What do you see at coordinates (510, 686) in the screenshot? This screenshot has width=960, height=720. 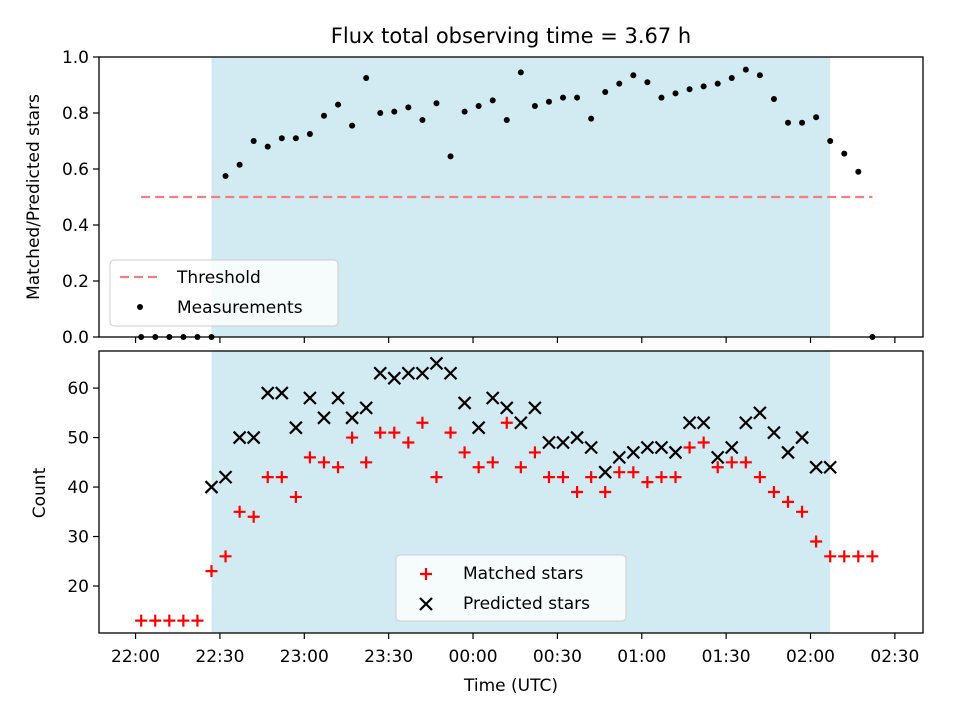 I see `x-axis-label: Time (UTC)` at bounding box center [510, 686].